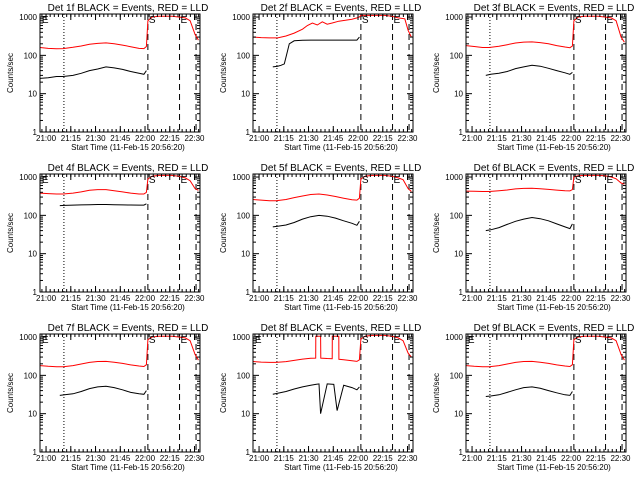 The image size is (640, 480). I want to click on panel-title: Det 4f BLACK = Events, RED = LLD, so click(128, 168).